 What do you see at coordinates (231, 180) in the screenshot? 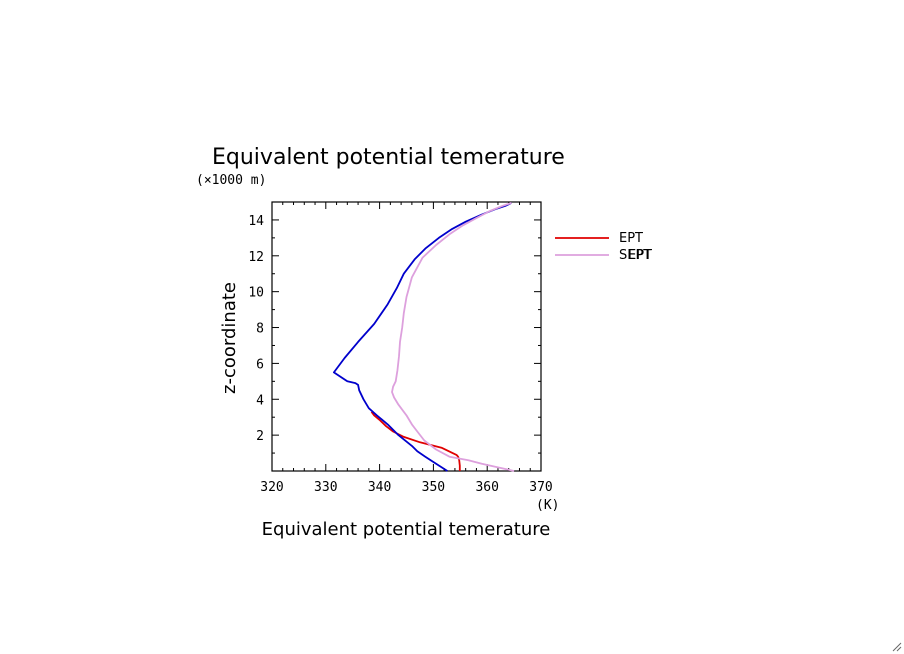
I see `y-axis-unit: (×1000 m)` at bounding box center [231, 180].